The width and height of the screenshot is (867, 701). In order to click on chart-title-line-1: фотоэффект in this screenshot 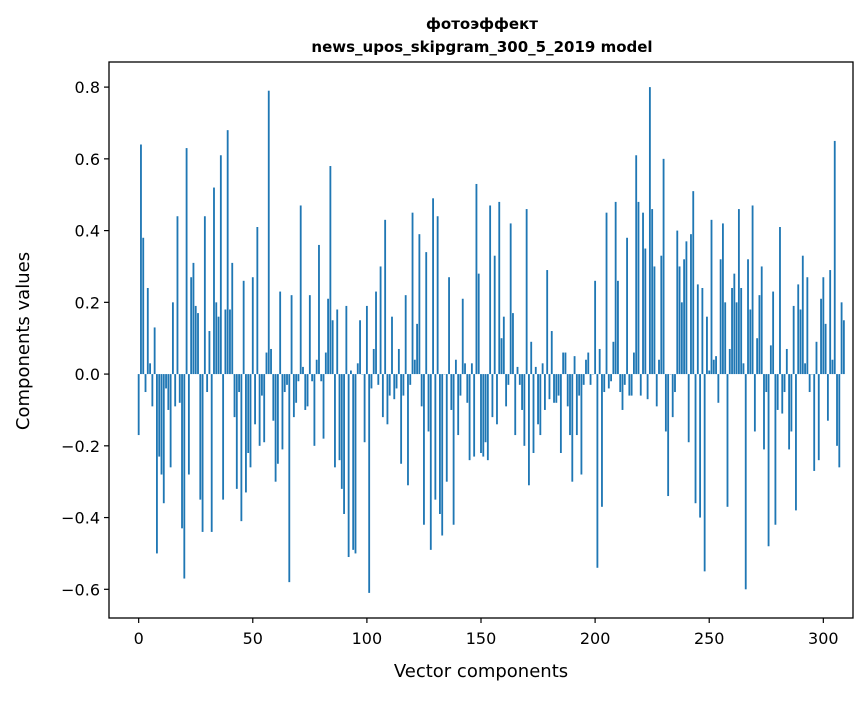, I will do `click(482, 24)`.